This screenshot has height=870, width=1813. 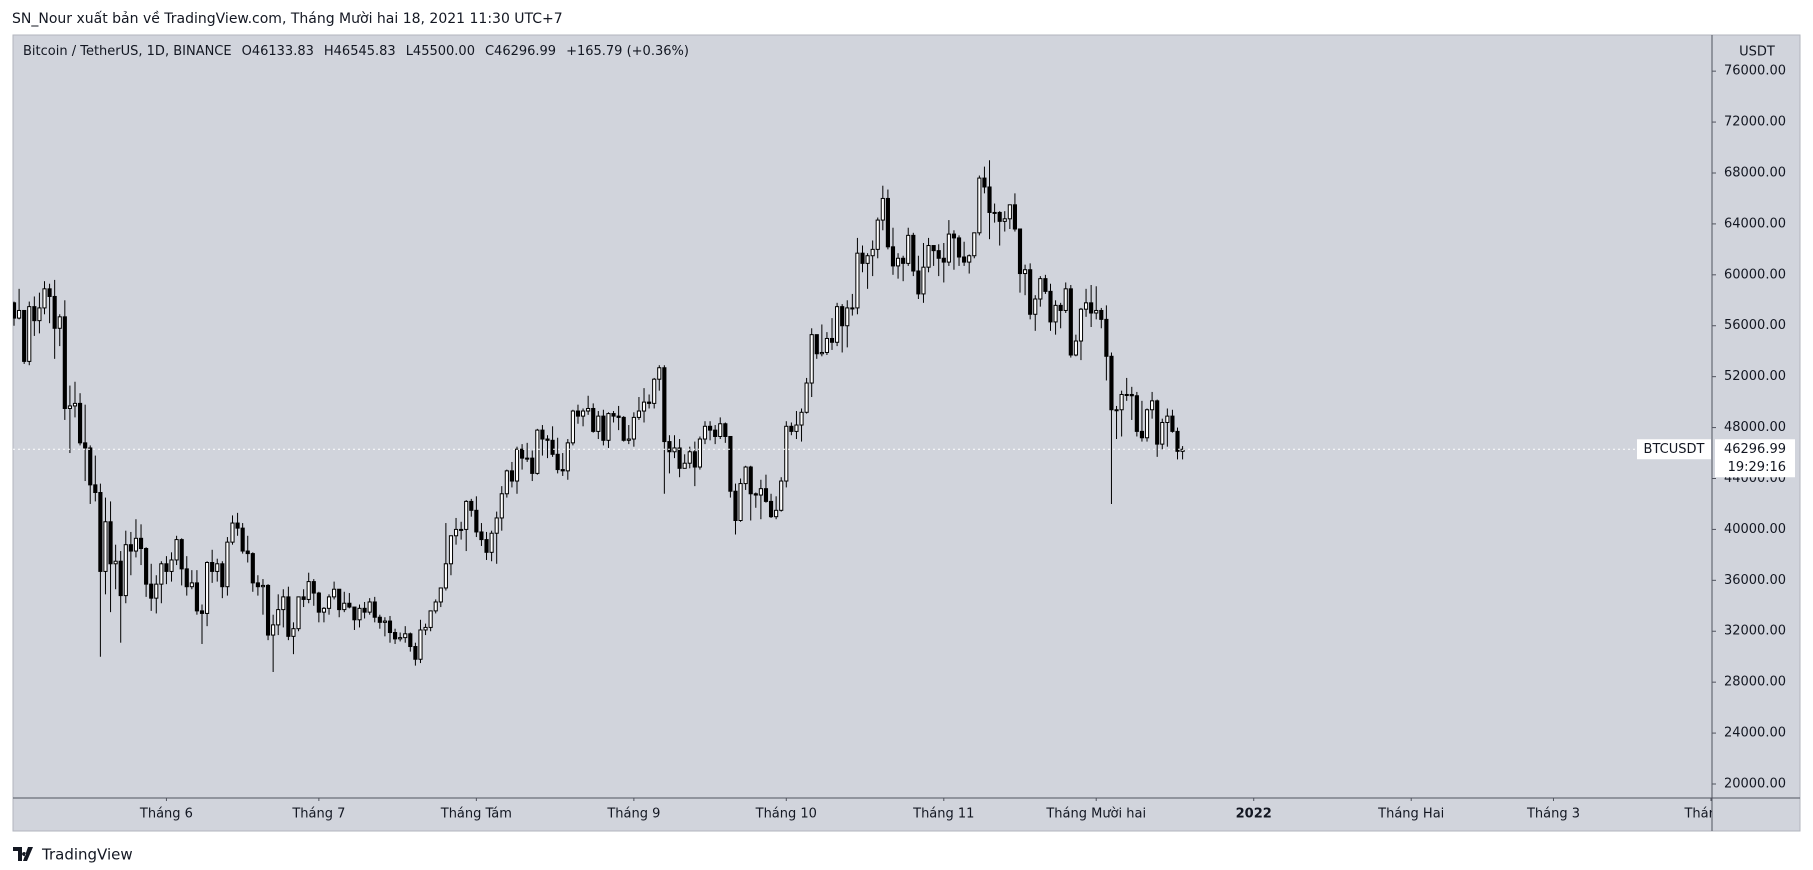 I want to click on x-tick-label: Tháng 10, so click(x=786, y=814).